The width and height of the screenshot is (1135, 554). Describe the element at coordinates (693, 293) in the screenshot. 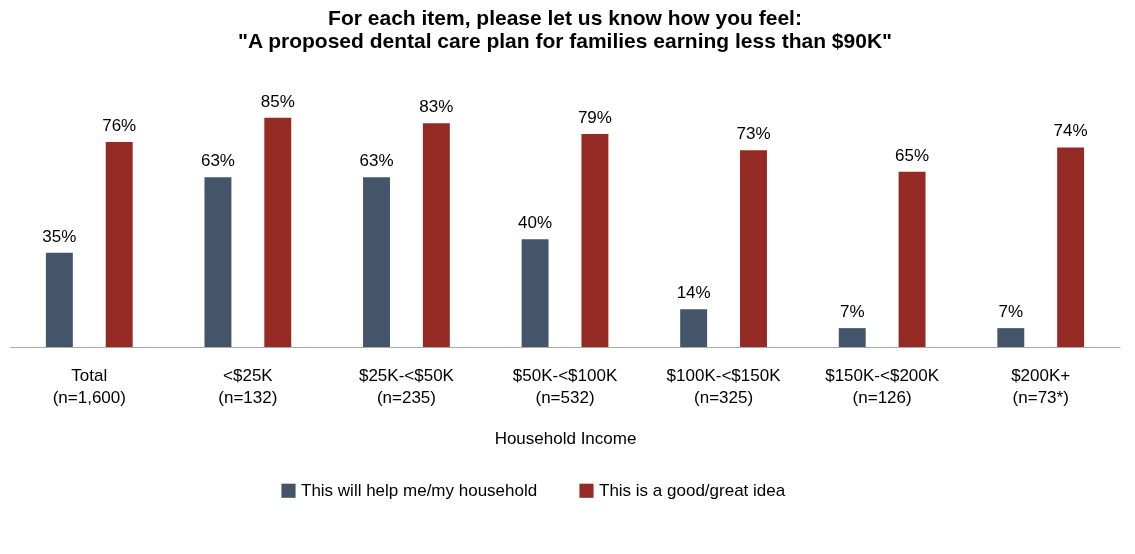

I see `data-label: 14%` at that location.